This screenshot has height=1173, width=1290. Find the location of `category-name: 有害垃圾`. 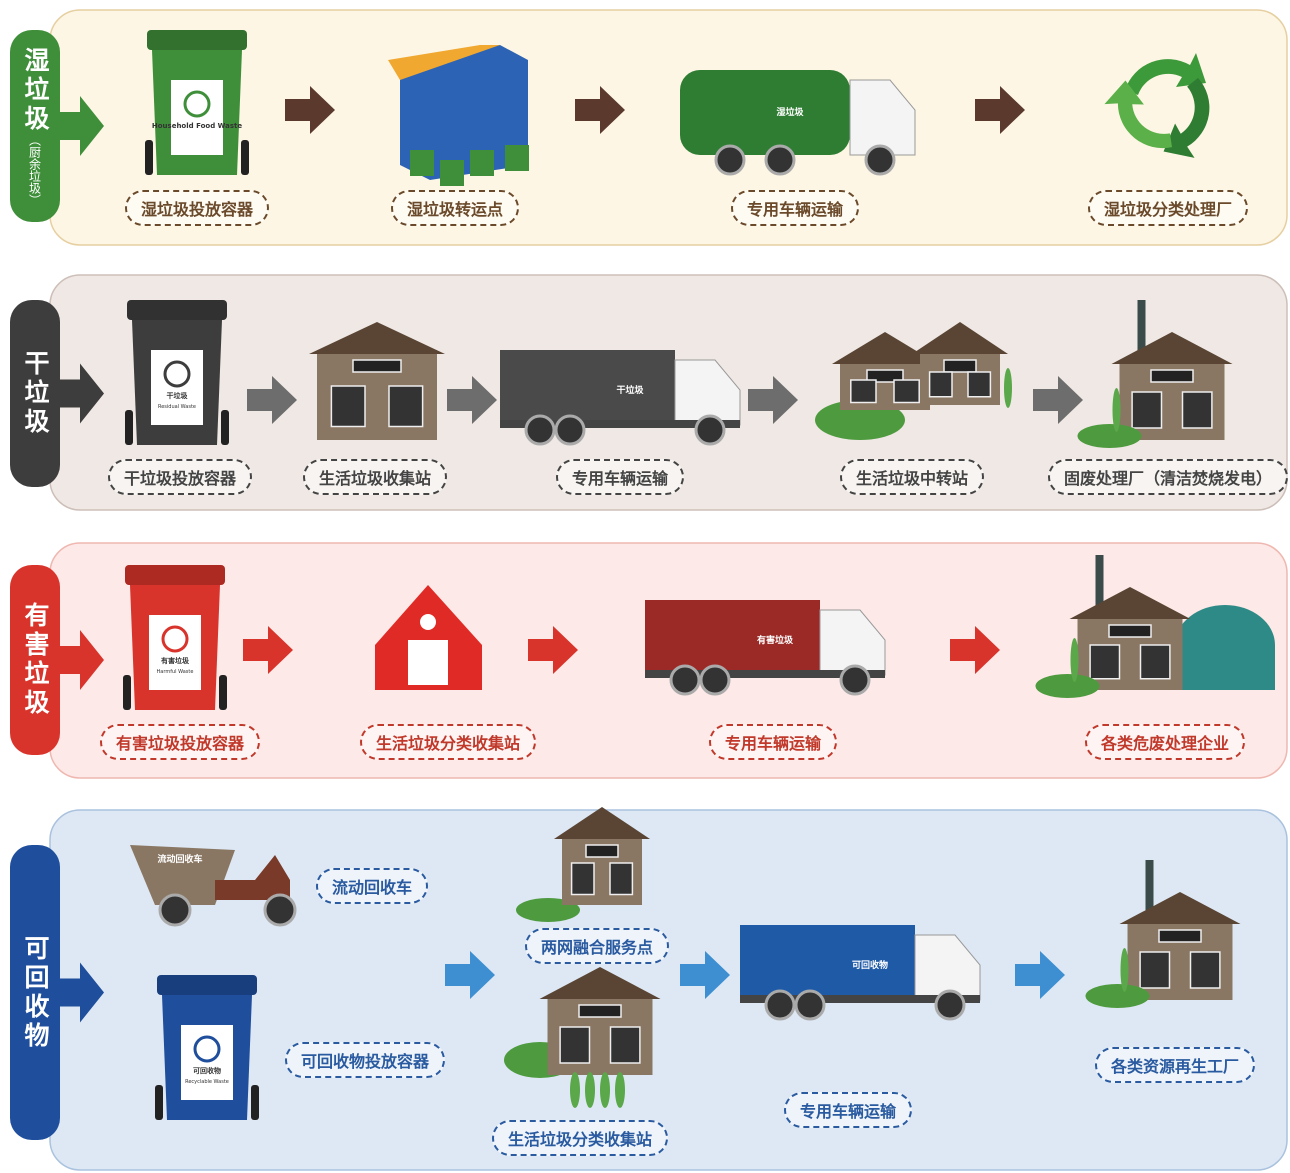

category-name: 有害垃圾 is located at coordinates (35, 660).